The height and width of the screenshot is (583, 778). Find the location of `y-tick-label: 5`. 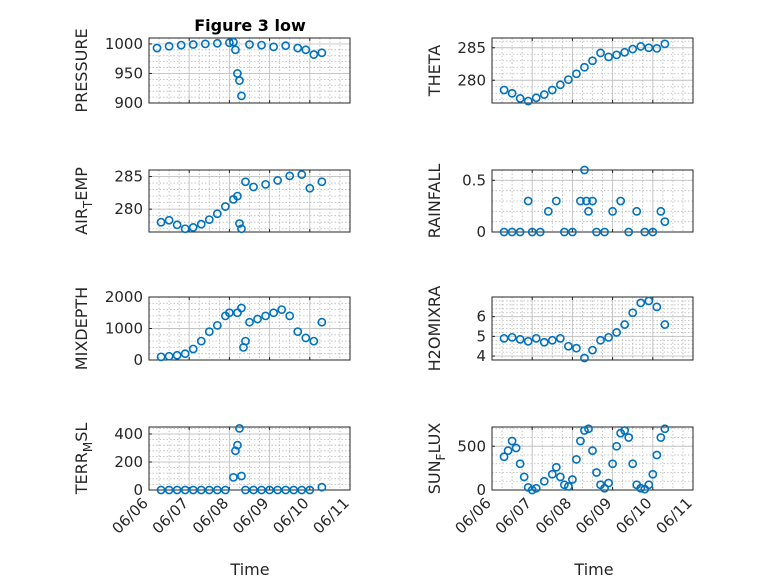

y-tick-label: 5 is located at coordinates (481, 336).